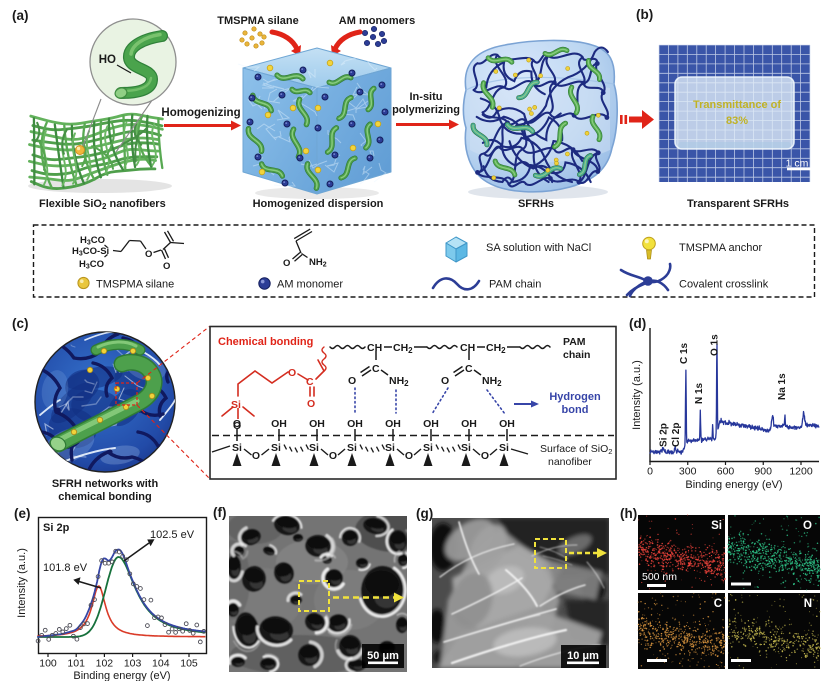 The image size is (826, 681). Describe the element at coordinates (426, 110) in the screenshot. I see `svg-text: polymerizing` at that location.